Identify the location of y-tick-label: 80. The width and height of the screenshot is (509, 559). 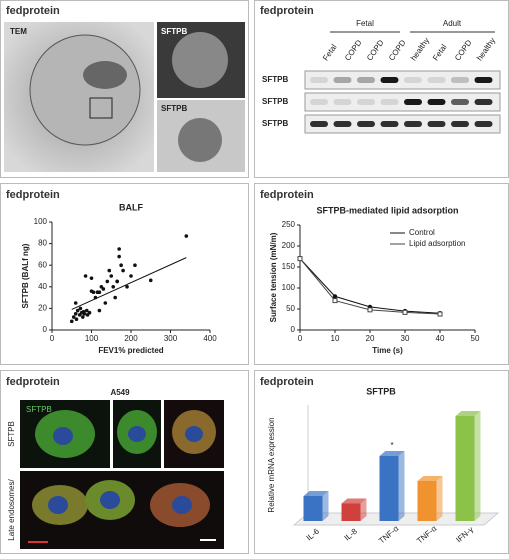
(42, 243).